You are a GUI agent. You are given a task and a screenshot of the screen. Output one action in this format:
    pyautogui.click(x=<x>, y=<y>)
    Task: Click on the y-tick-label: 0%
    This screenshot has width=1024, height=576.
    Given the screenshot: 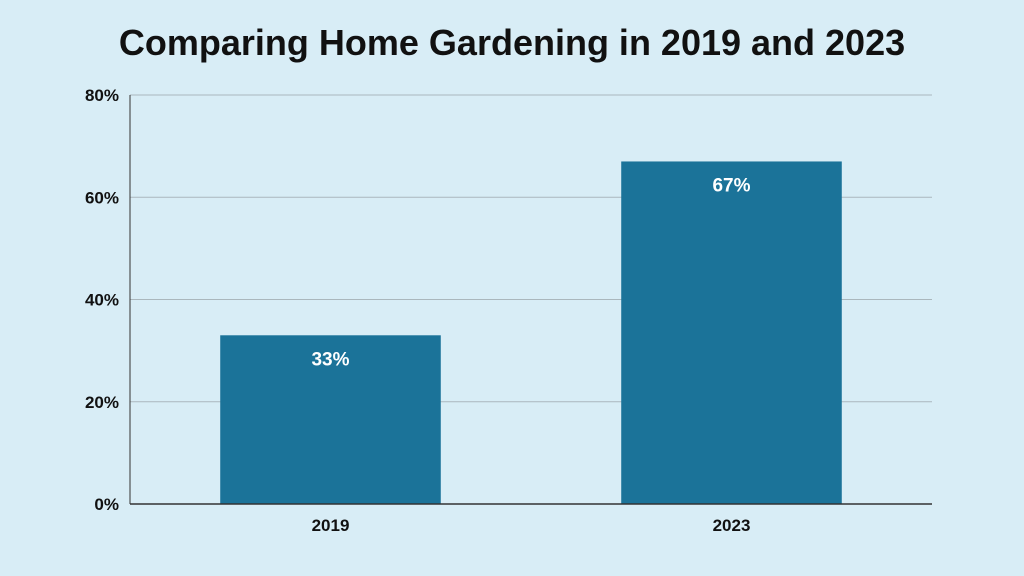 What is the action you would take?
    pyautogui.click(x=106, y=504)
    